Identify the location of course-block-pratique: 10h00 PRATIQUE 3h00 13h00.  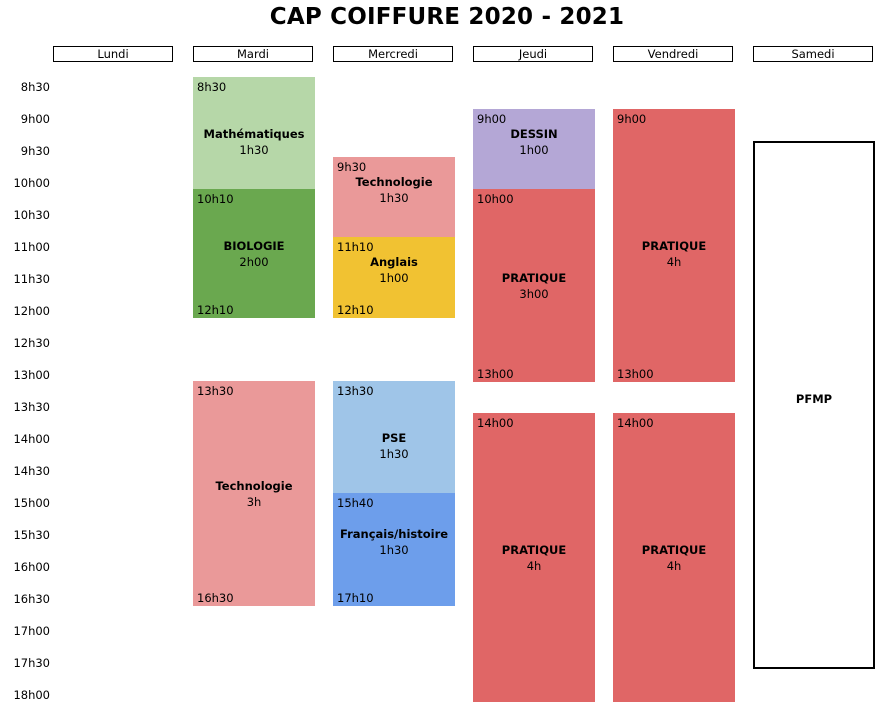
(534, 285).